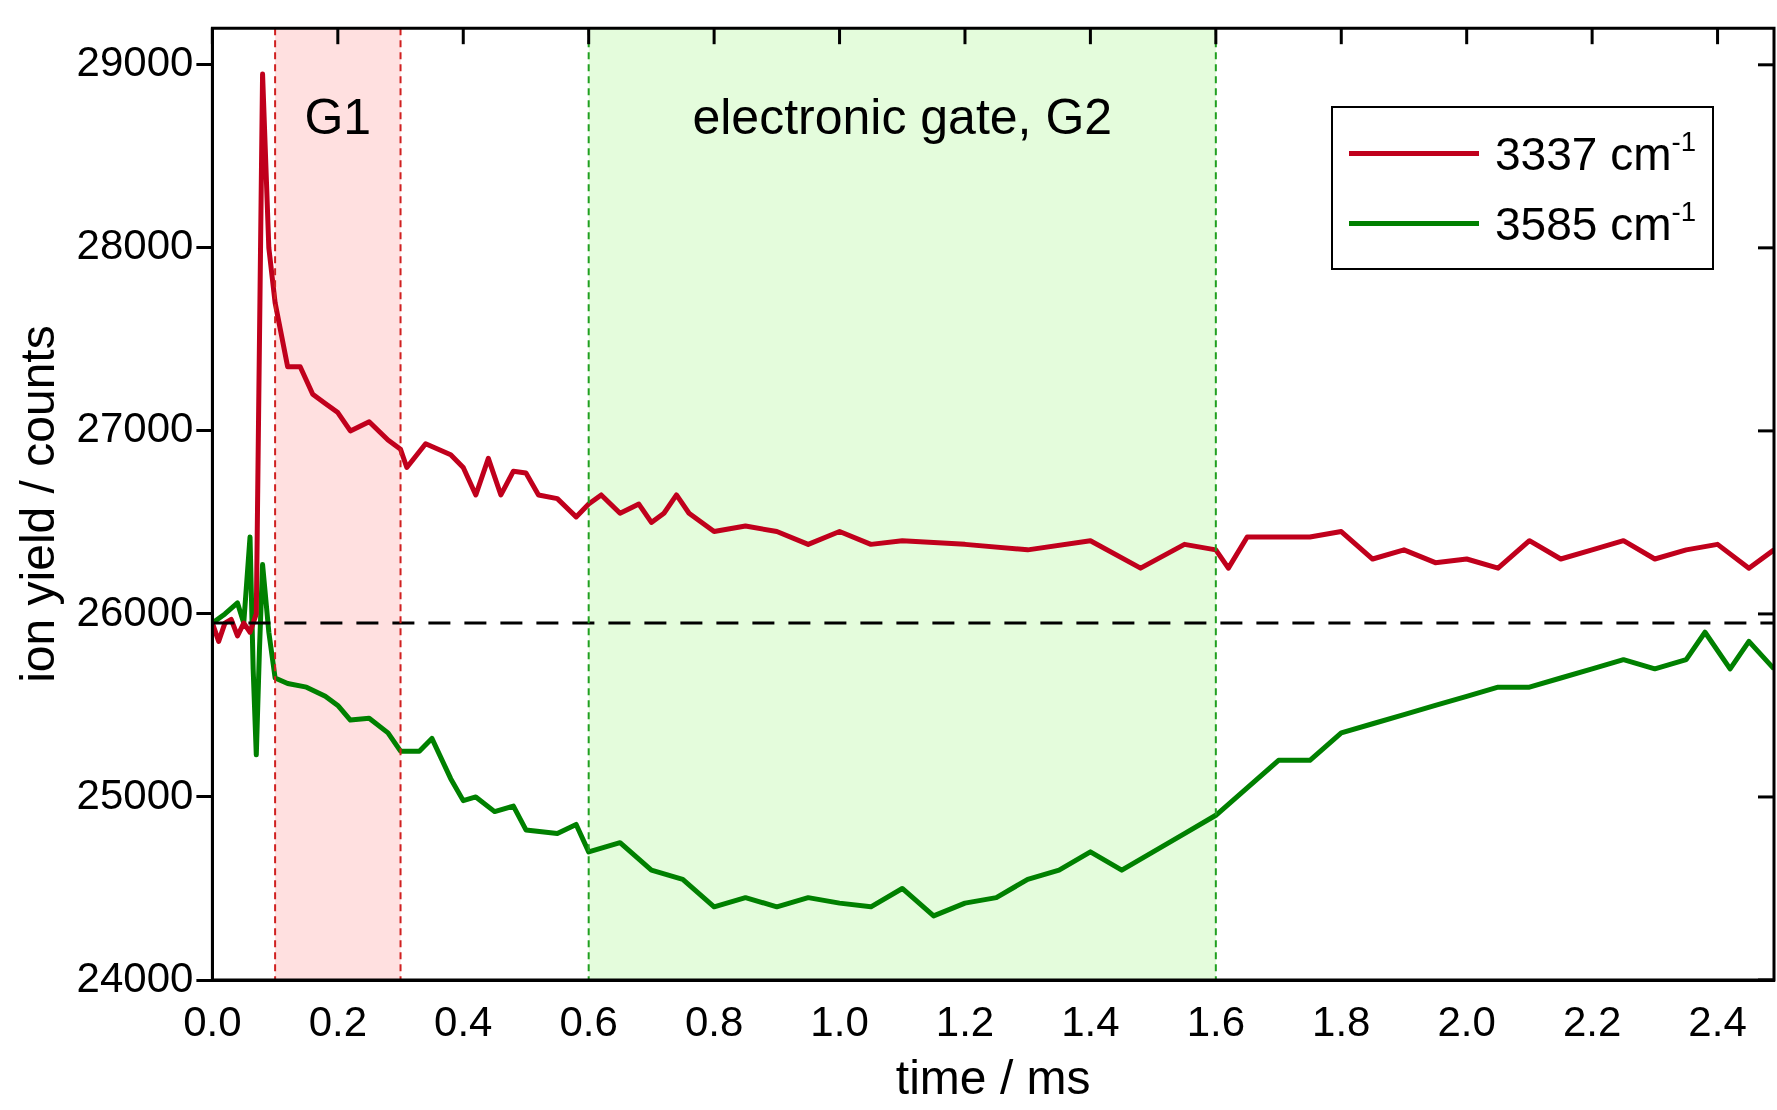 This screenshot has width=1777, height=1110. Describe the element at coordinates (965, 1021) in the screenshot. I see `x-tick-label: 1.2` at that location.